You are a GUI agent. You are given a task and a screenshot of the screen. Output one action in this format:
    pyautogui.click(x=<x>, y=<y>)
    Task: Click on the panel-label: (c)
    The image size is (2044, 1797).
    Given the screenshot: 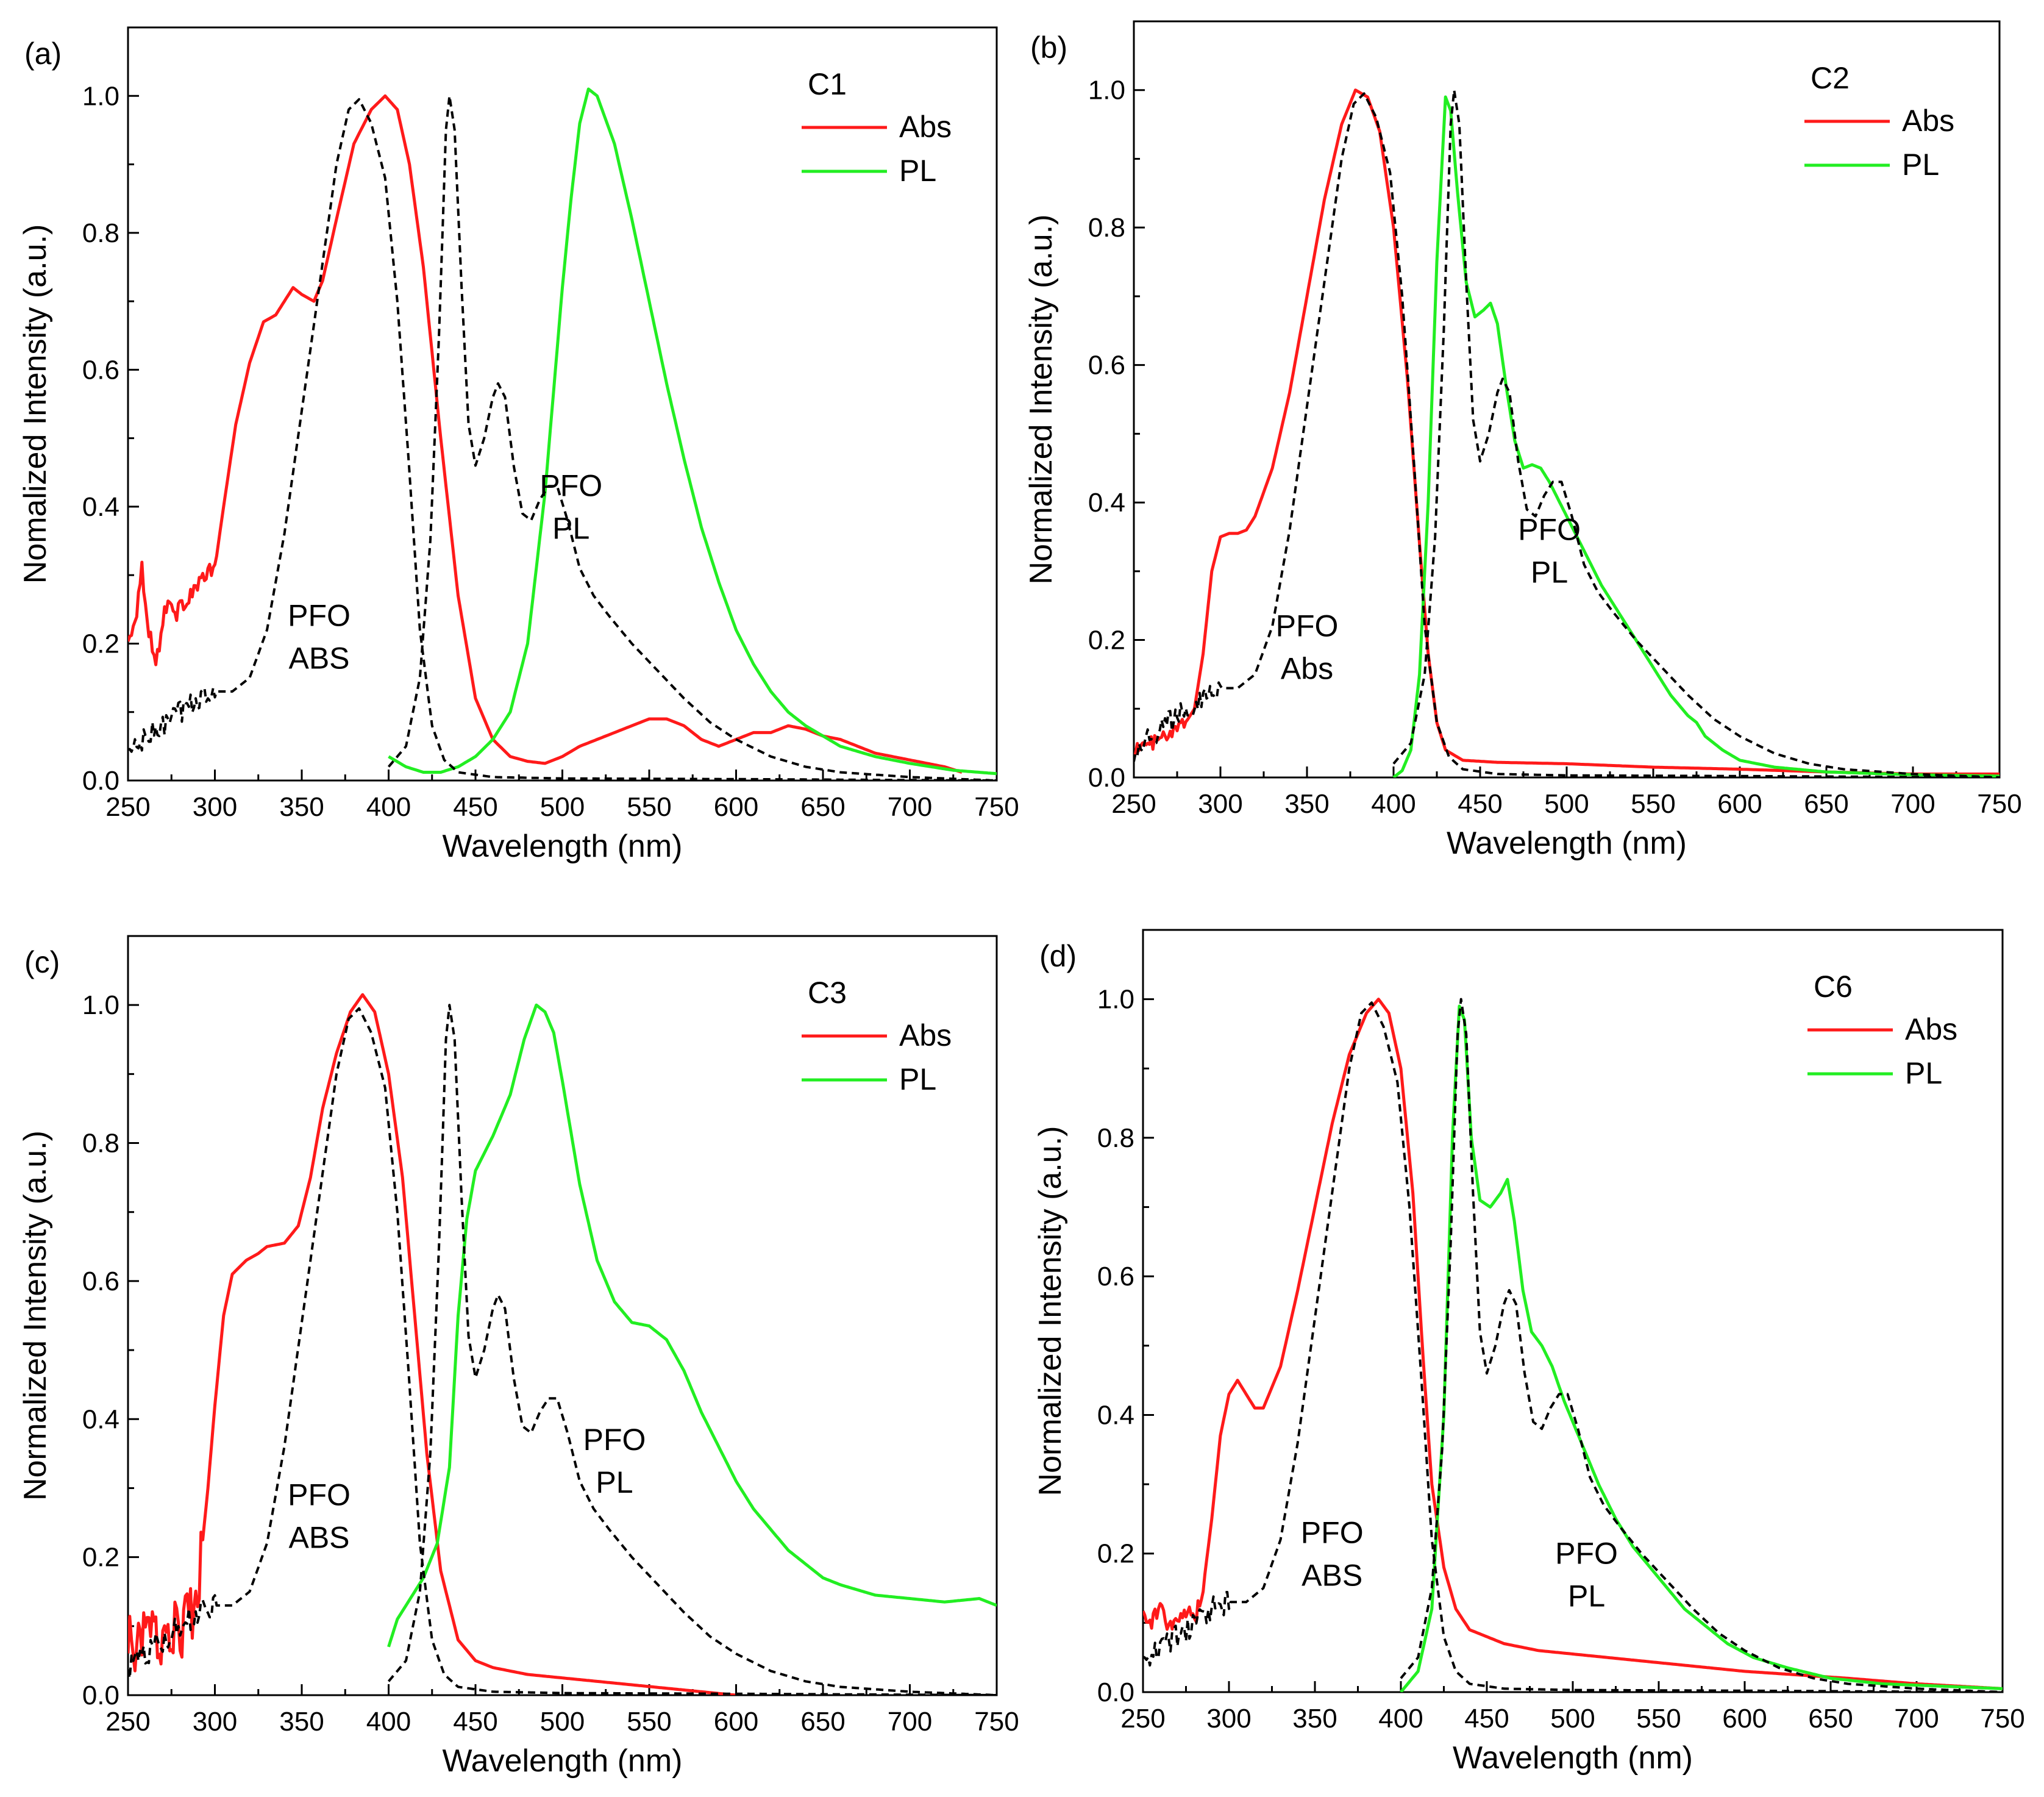 What is the action you would take?
    pyautogui.click(x=42, y=962)
    